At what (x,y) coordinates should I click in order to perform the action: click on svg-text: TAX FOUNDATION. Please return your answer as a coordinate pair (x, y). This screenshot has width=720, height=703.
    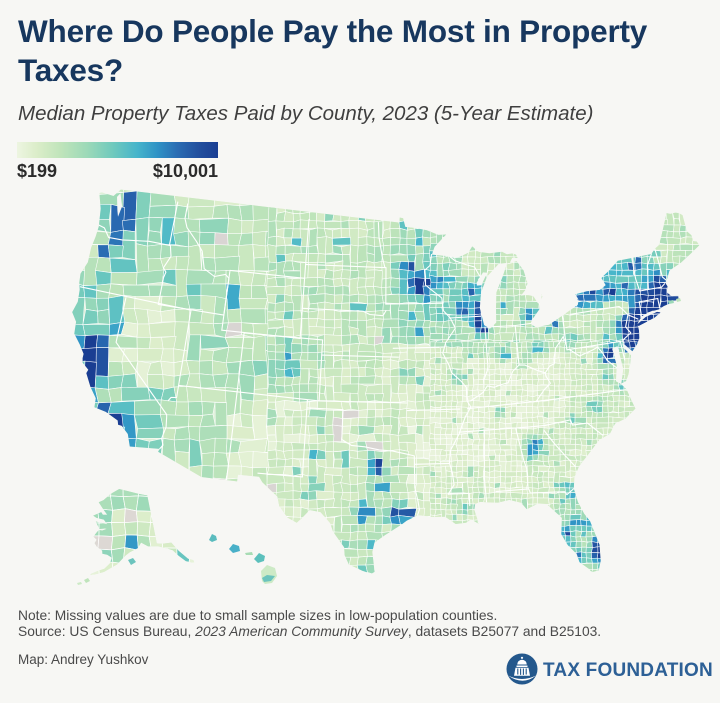
    Looking at the image, I should click on (628, 670).